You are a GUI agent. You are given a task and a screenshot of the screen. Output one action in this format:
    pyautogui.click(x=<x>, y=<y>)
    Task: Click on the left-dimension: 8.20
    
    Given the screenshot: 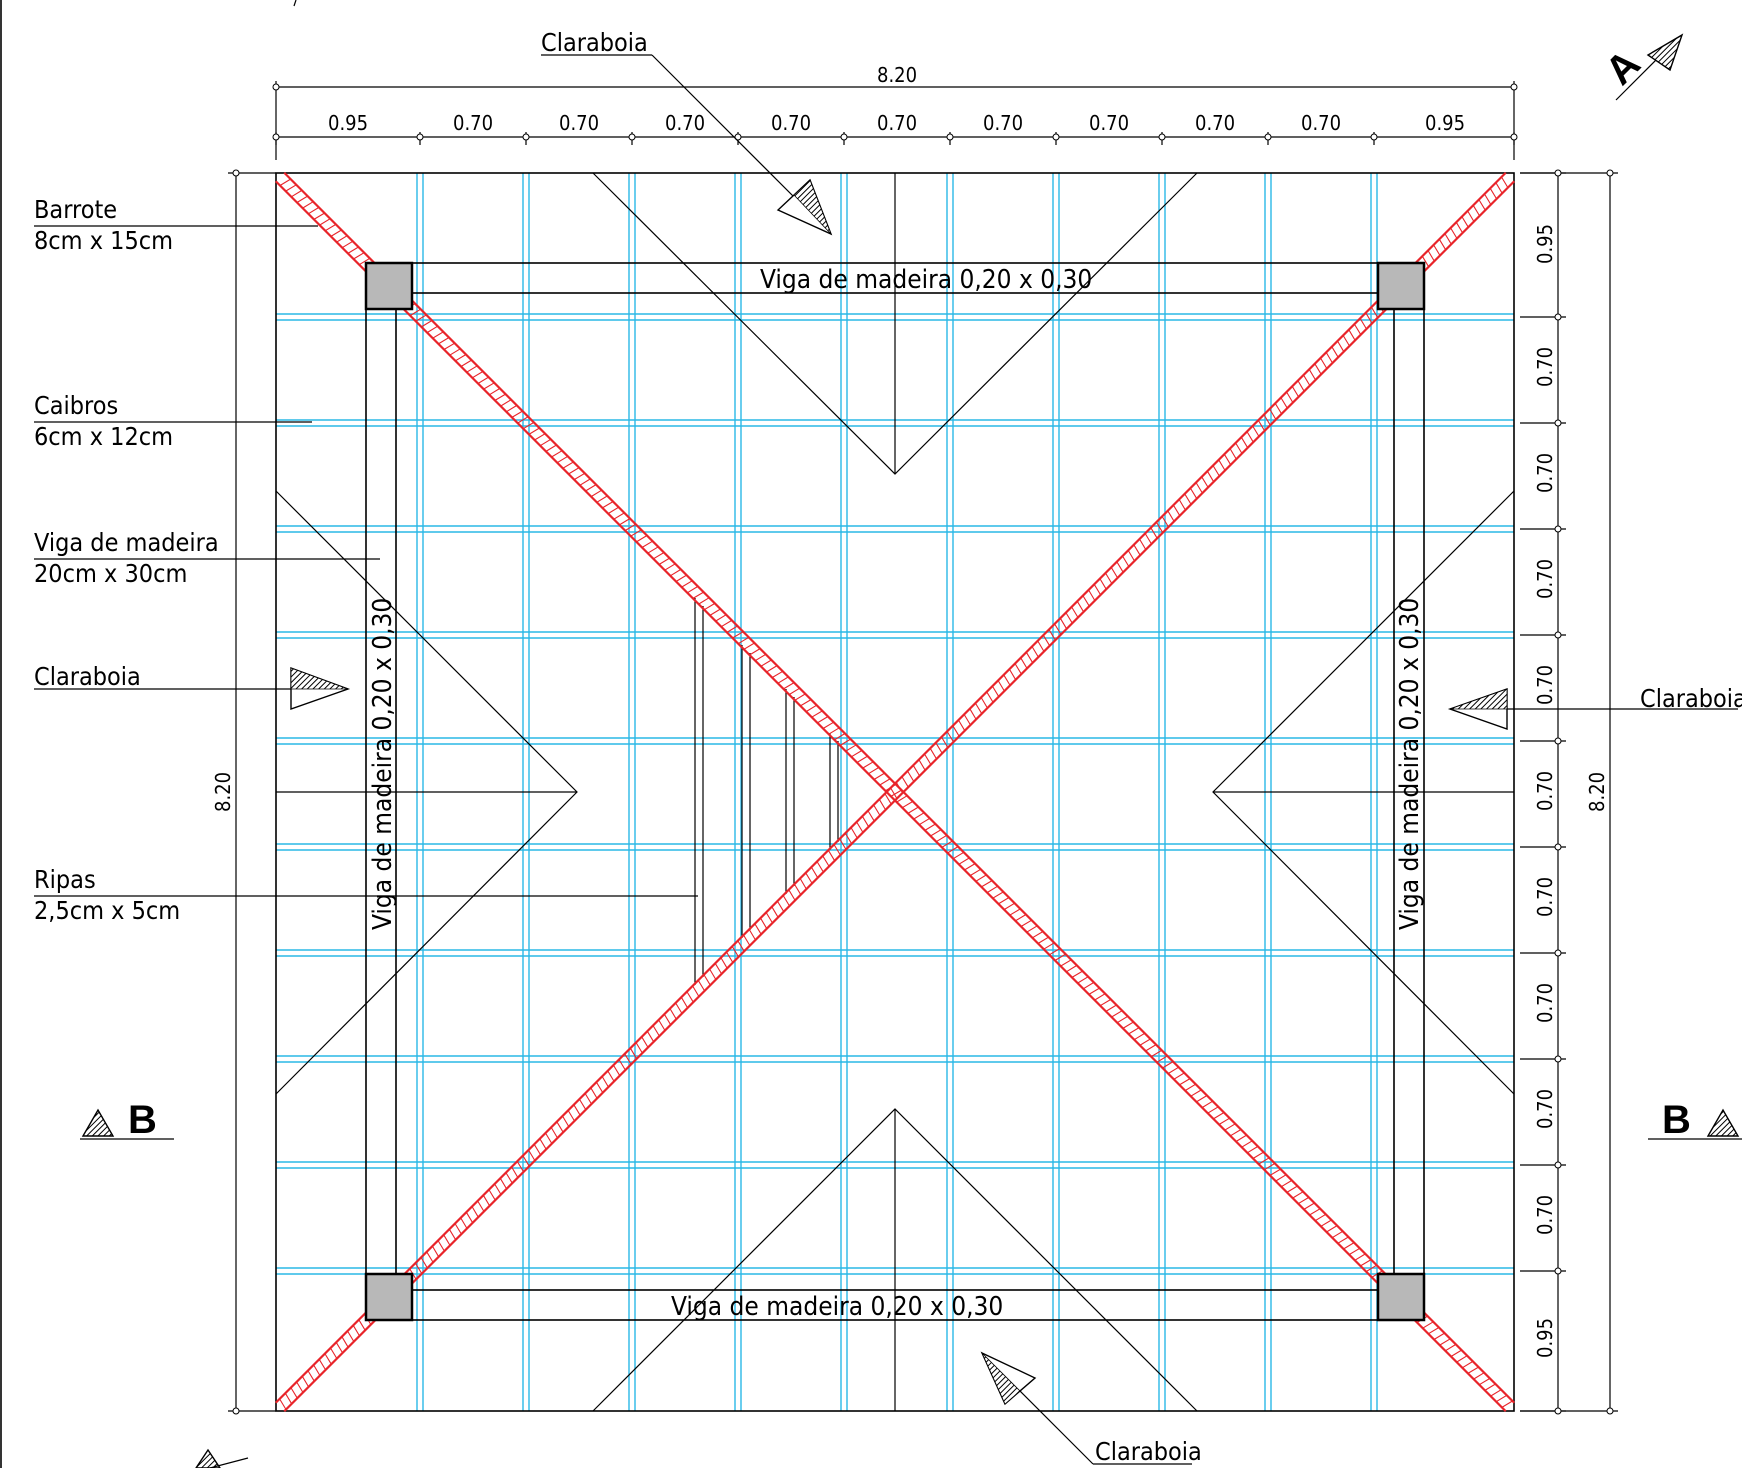 What is the action you would take?
    pyautogui.click(x=243, y=792)
    